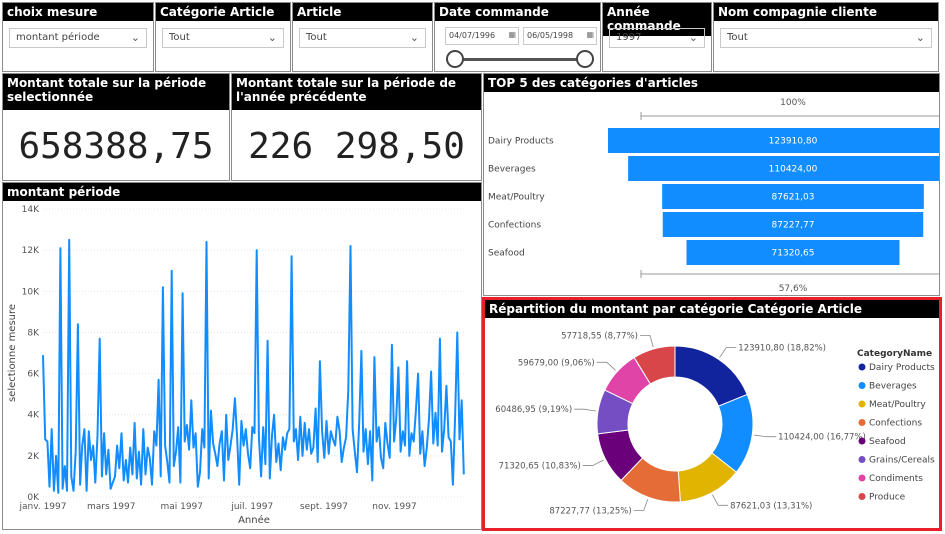 The image size is (945, 534). What do you see at coordinates (657, 19) in the screenshot?
I see `filter-title: Année commande` at bounding box center [657, 19].